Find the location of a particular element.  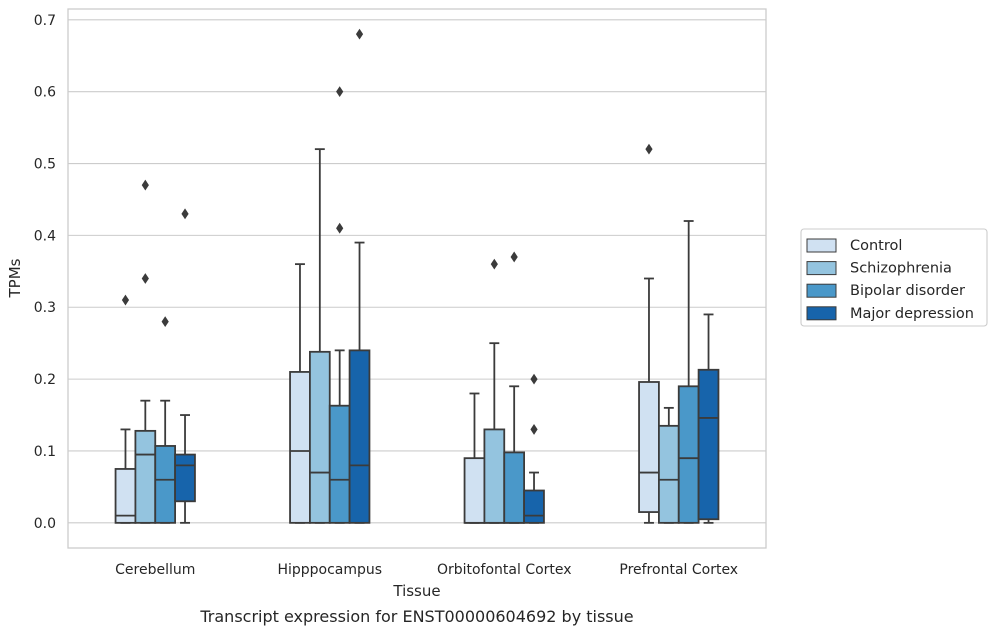

y-axis-ticks: 0.0 0.1 0.2 0.3 0.4 0.5 0.6 0.7 is located at coordinates (45, 272).